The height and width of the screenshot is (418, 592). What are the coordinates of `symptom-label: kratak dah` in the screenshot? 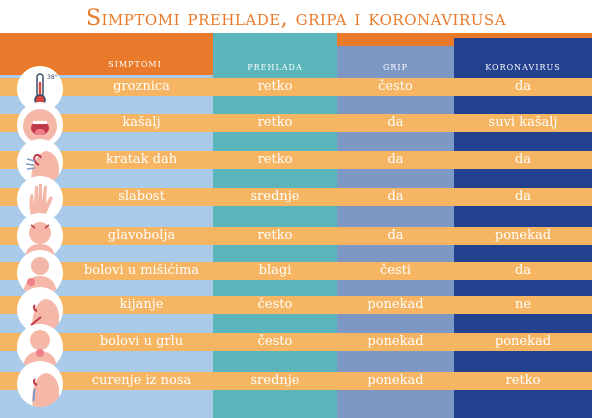 It's located at (141, 159).